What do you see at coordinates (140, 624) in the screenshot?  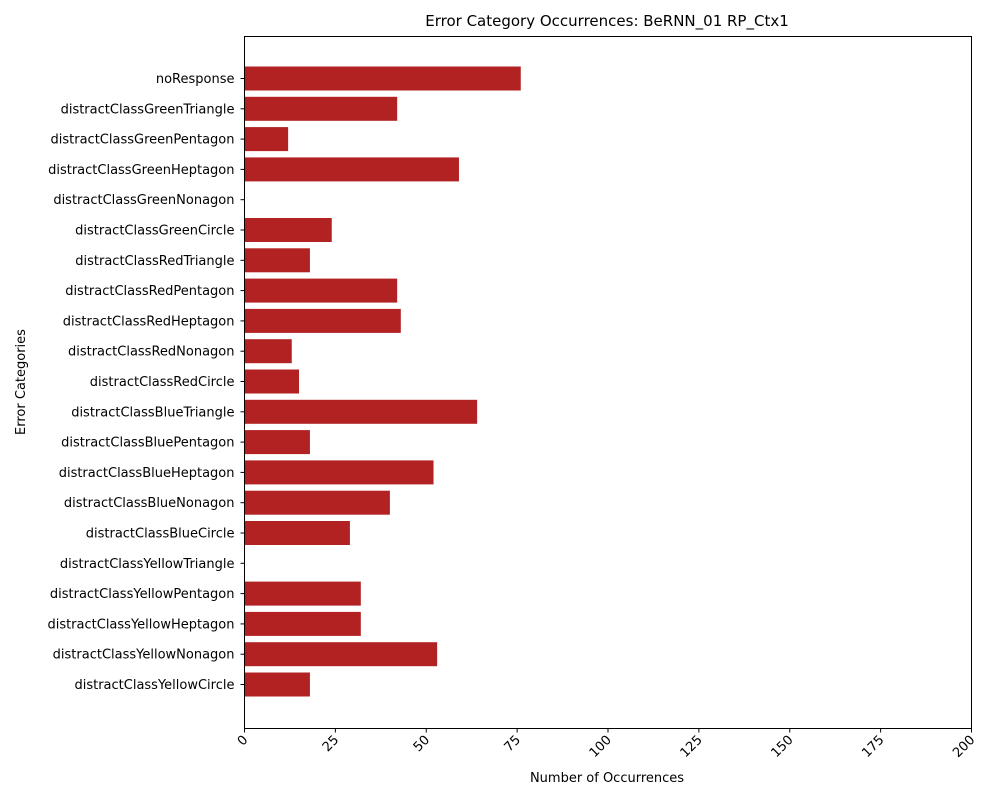 I see `y-tick-label: distractClassYellowHeptagon` at bounding box center [140, 624].